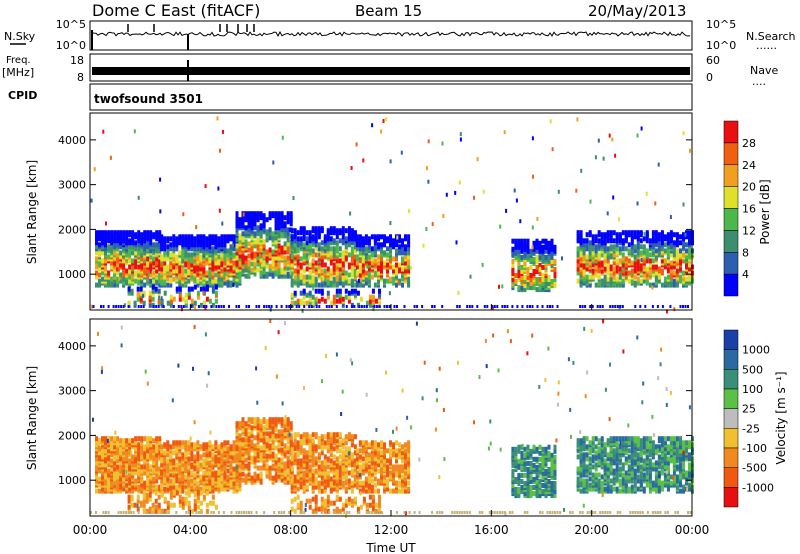 Image resolution: width=800 pixels, height=554 pixels. Describe the element at coordinates (749, 187) in the screenshot. I see `colorbar-tick: 20` at that location.